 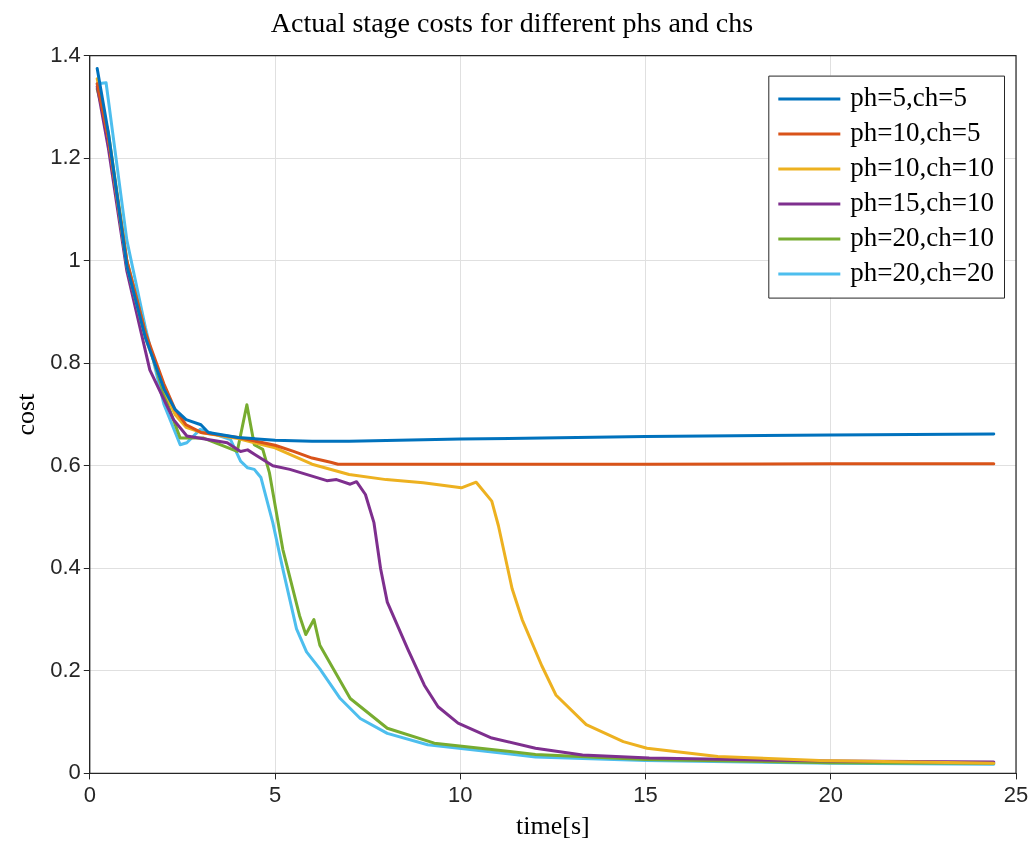 I want to click on legend-label: ph=20,ch=20, so click(x=922, y=272).